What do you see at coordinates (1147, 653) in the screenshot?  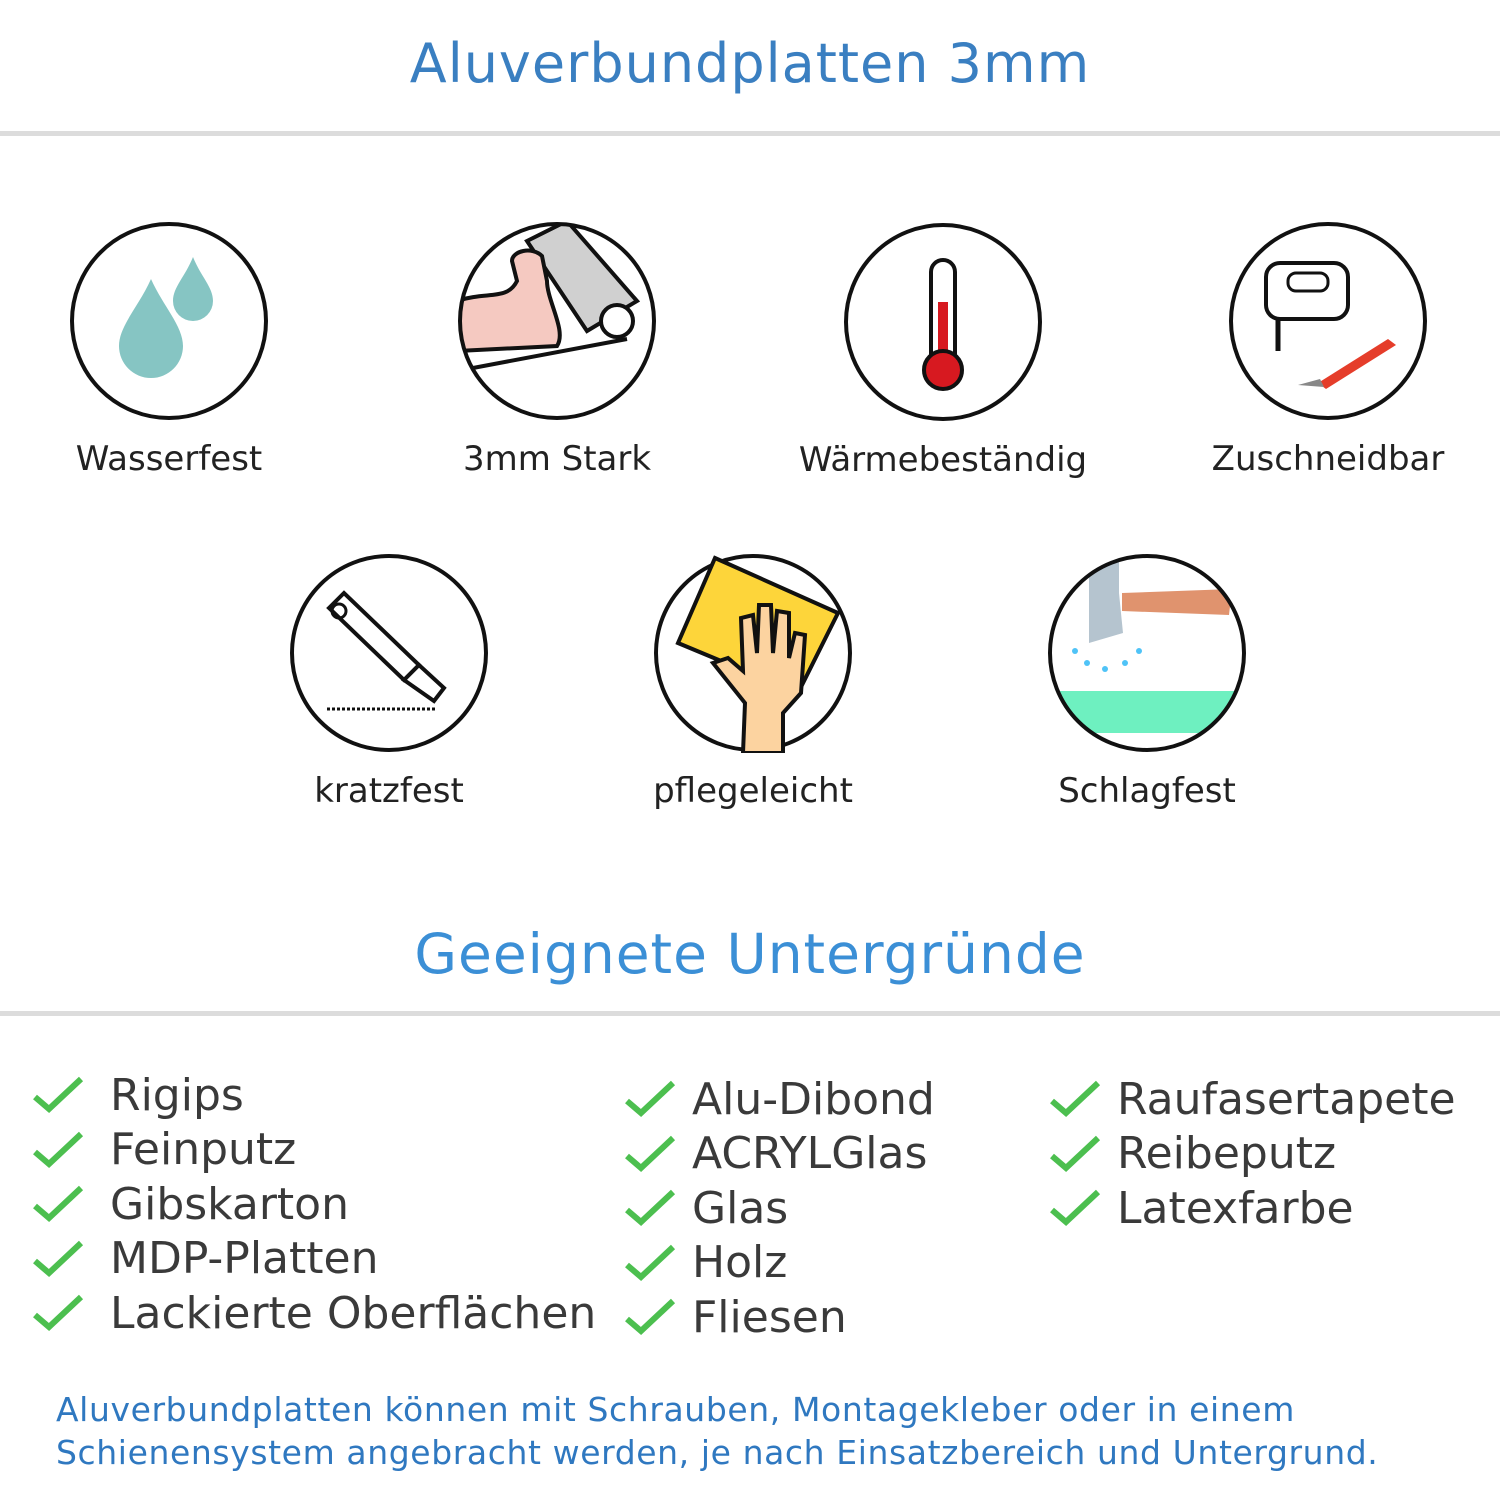 I see `hammer-icon` at bounding box center [1147, 653].